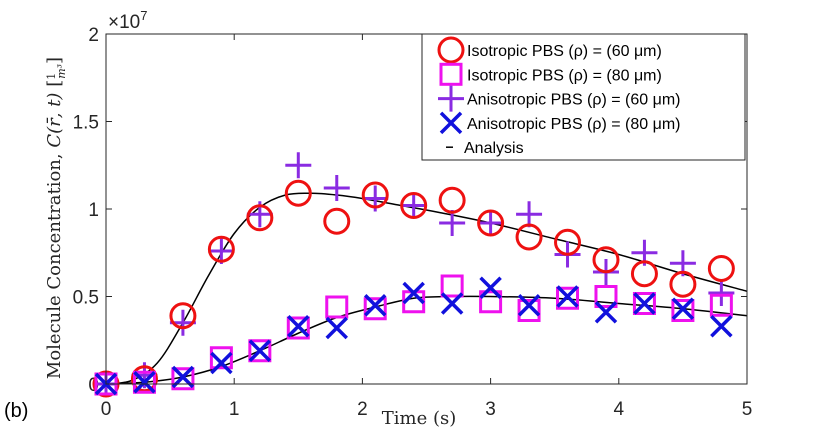  I want to click on legend-swatch-square, so click(451, 74).